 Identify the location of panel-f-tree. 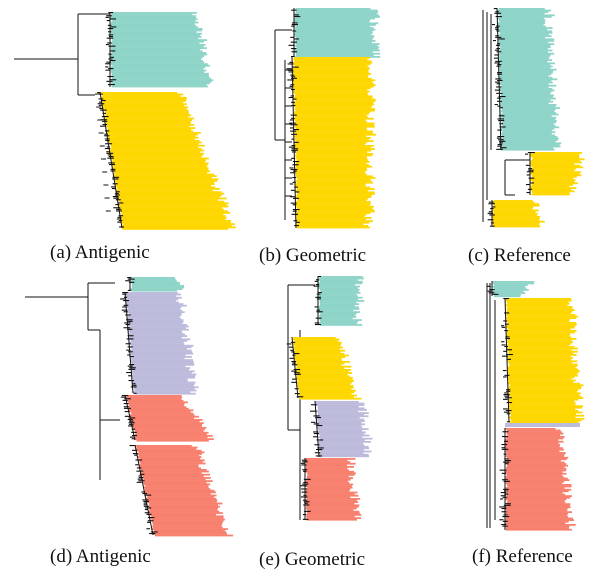
(535, 406).